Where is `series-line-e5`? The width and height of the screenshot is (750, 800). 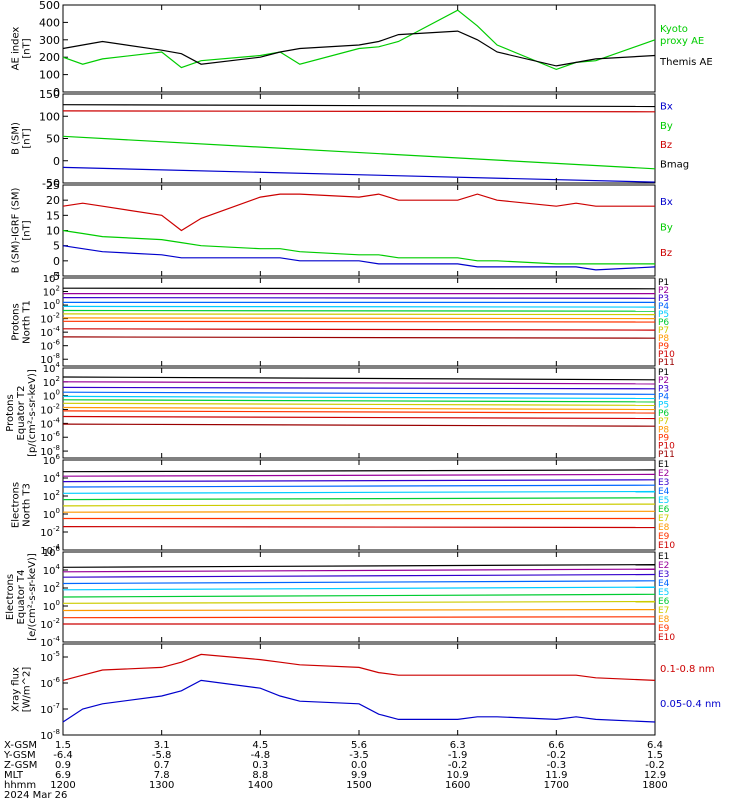
series-line-e5 is located at coordinates (359, 492).